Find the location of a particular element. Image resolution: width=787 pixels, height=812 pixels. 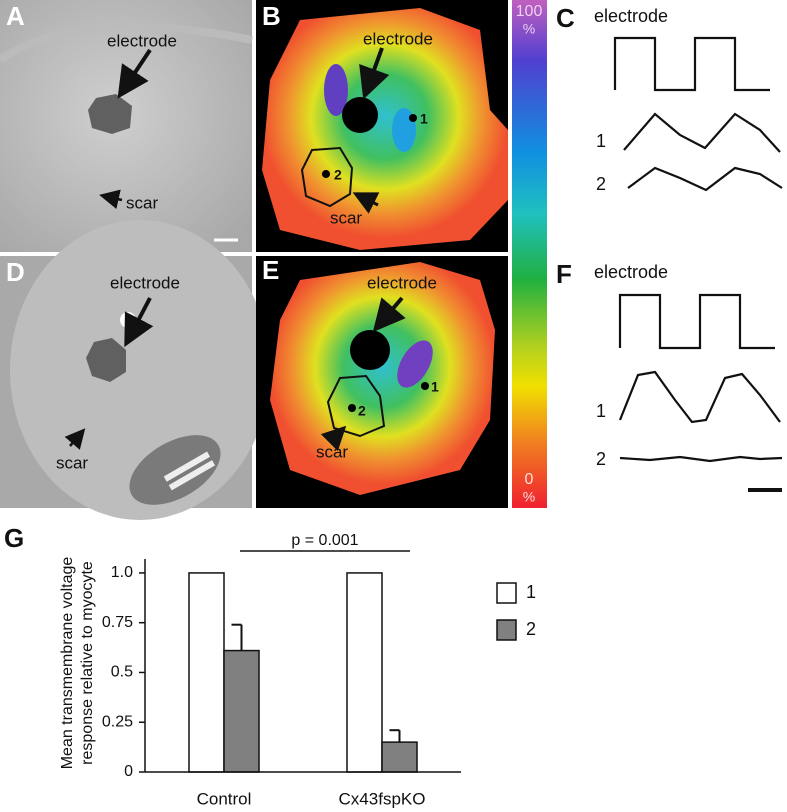

legend-label: 2 is located at coordinates (531, 629).